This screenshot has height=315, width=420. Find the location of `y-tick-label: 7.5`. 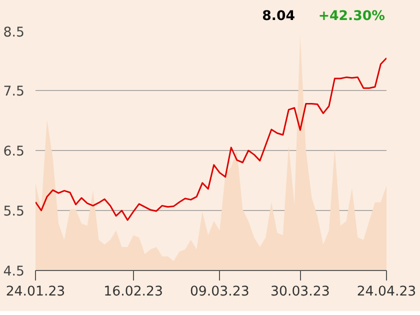

y-tick-label: 7.5 is located at coordinates (14, 92).